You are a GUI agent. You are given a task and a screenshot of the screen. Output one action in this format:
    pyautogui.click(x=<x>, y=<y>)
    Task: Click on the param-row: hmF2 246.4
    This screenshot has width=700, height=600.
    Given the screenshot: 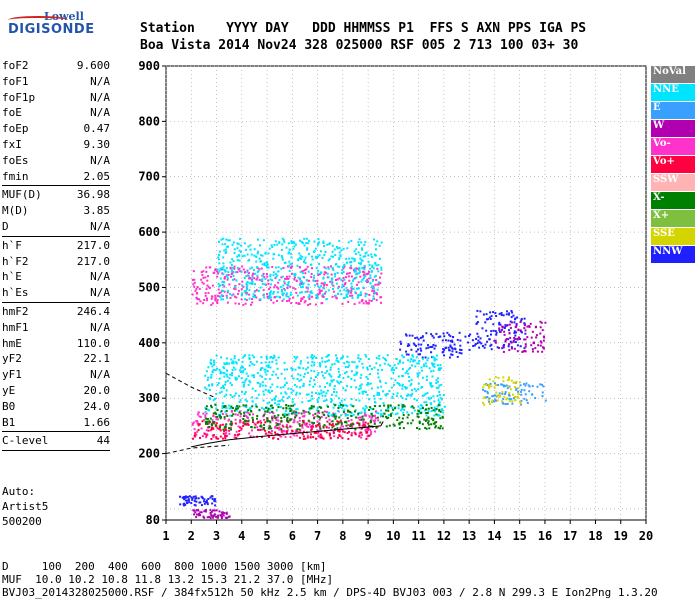 What is the action you would take?
    pyautogui.click(x=56, y=312)
    